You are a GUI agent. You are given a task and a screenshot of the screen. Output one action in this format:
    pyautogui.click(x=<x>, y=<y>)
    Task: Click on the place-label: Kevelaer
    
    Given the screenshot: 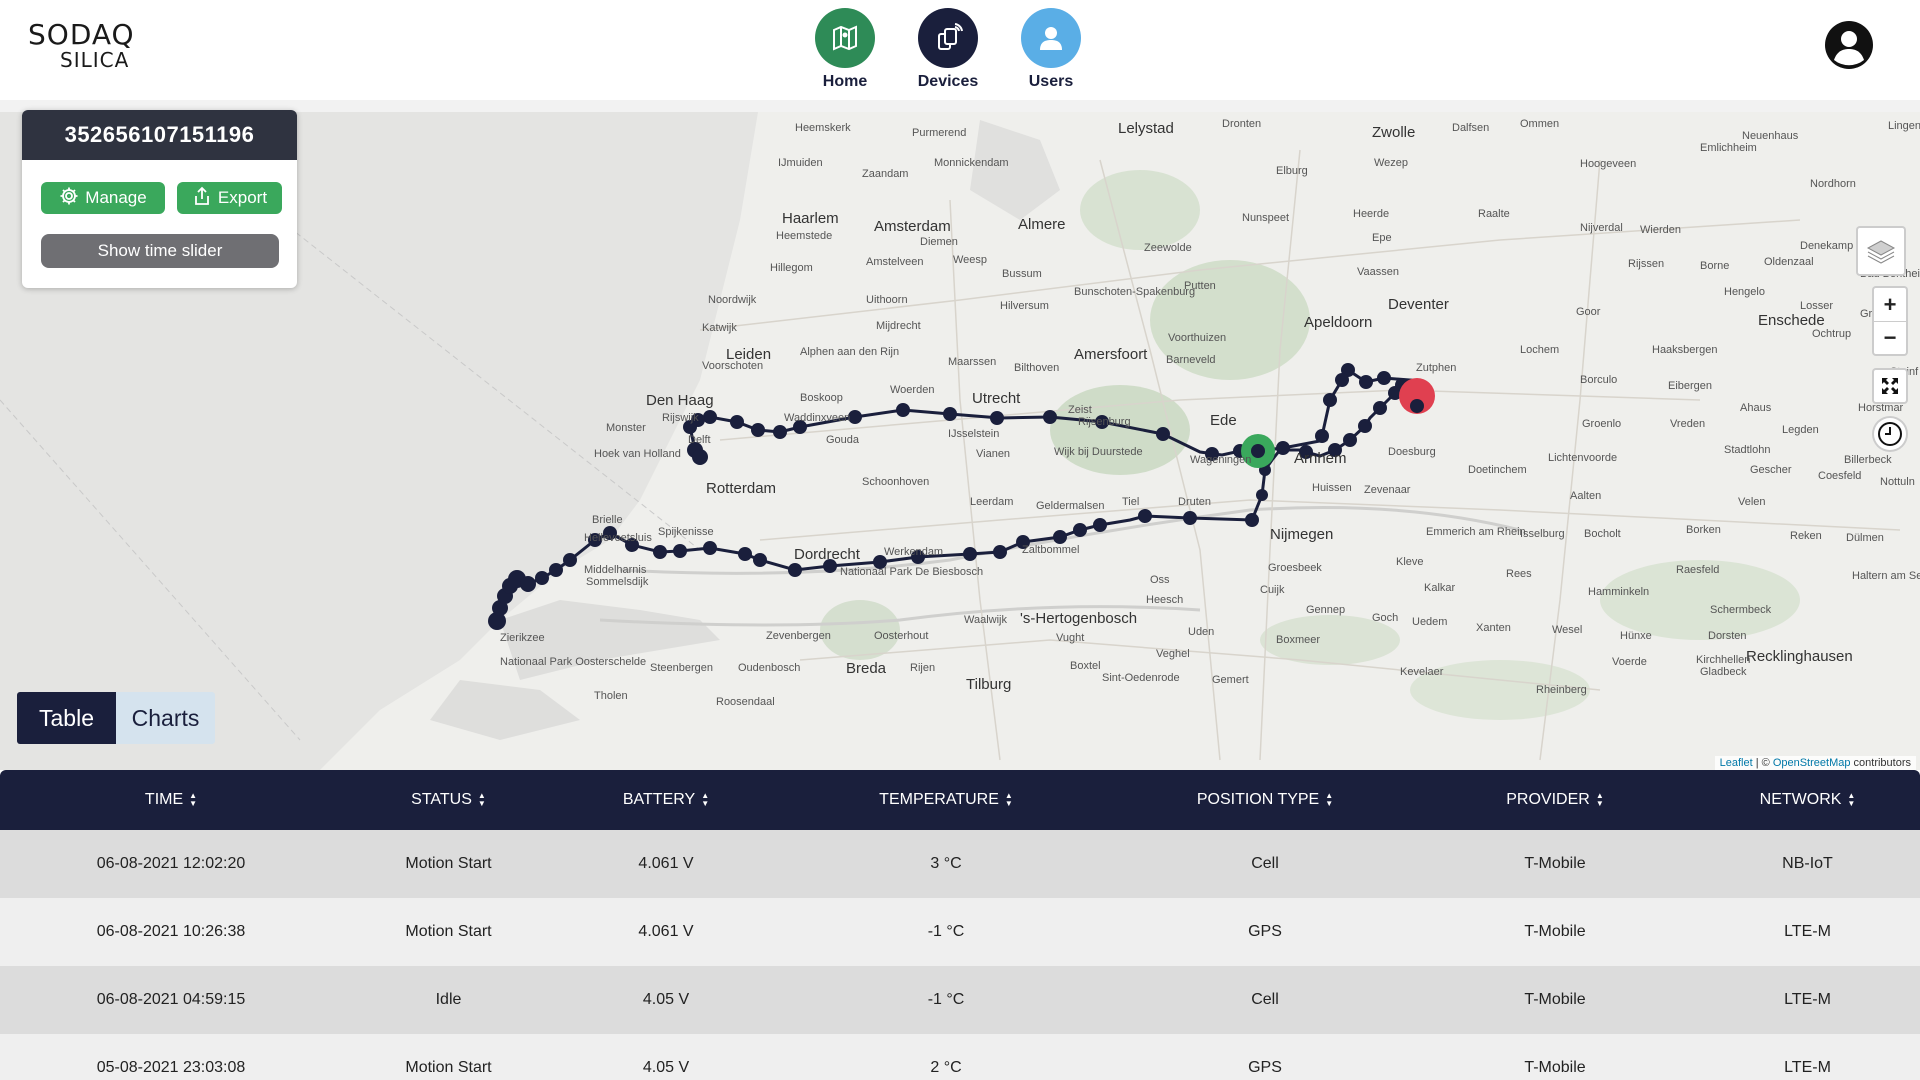 What is the action you would take?
    pyautogui.click(x=1422, y=672)
    